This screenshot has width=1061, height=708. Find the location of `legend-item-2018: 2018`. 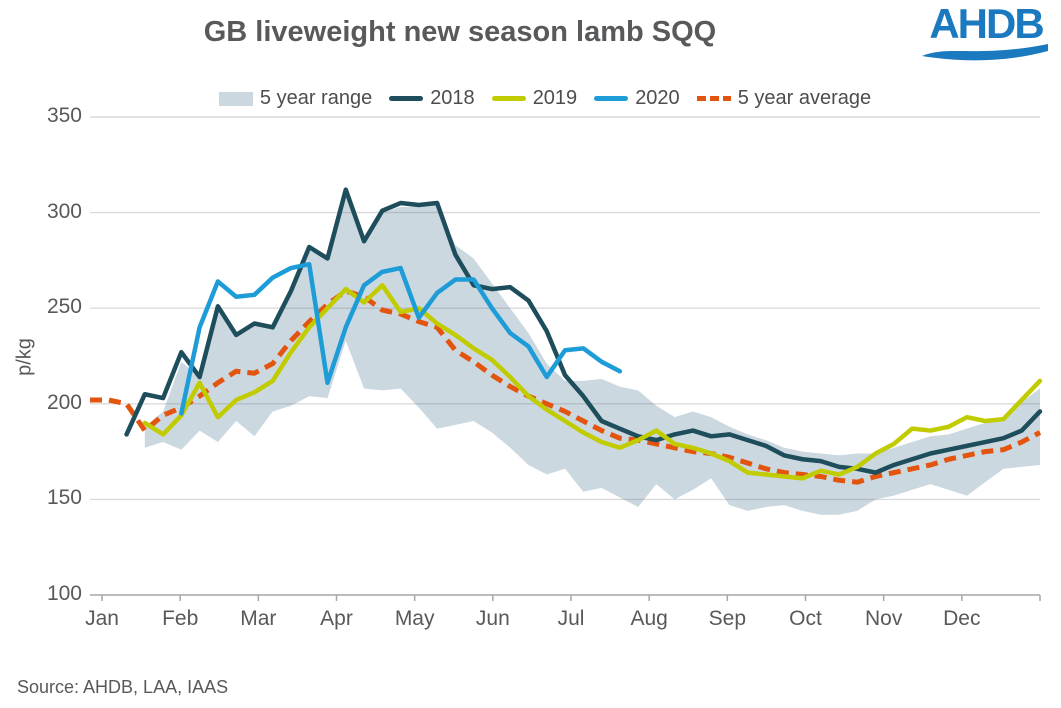

legend-item-2018: 2018 is located at coordinates (432, 98).